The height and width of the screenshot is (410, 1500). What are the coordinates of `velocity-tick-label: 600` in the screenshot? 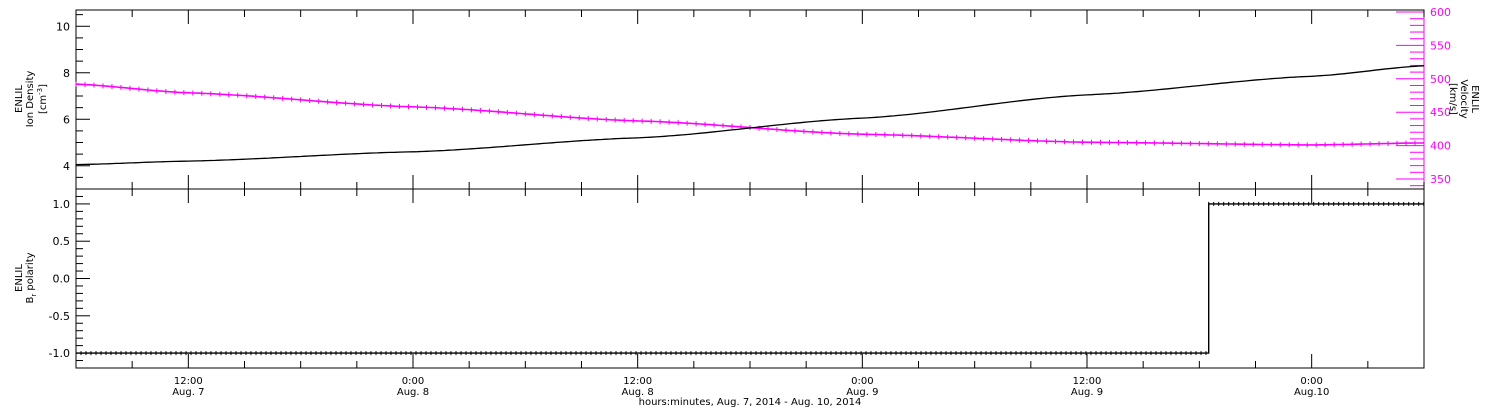 It's located at (1440, 12).